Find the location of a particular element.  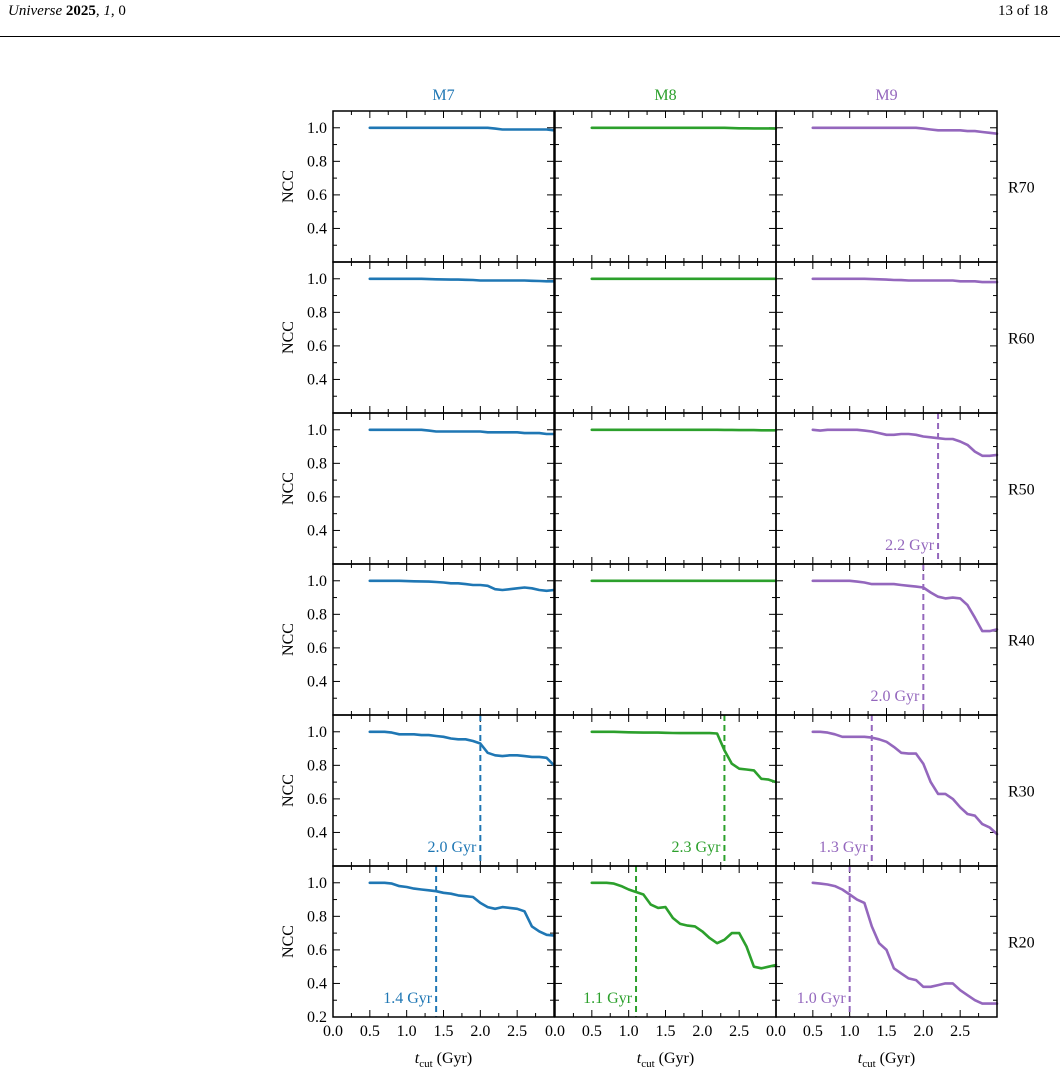

panel-r50-m7 is located at coordinates (443, 488).